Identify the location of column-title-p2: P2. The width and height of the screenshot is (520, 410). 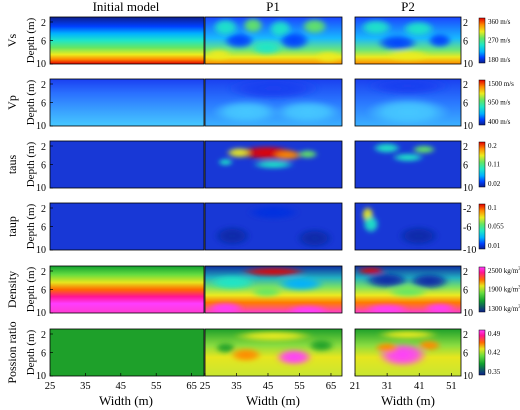
(408, 7).